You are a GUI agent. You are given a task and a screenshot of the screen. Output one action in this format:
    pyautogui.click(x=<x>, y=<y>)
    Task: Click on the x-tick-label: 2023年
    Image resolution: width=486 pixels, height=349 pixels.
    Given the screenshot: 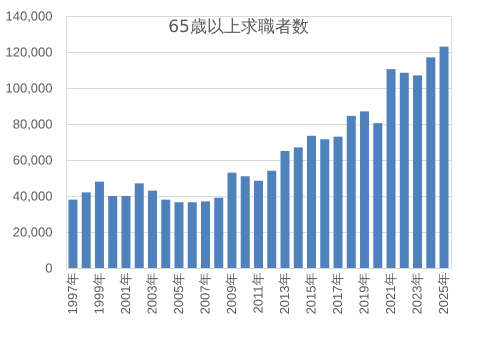 What is the action you would take?
    pyautogui.click(x=417, y=293)
    